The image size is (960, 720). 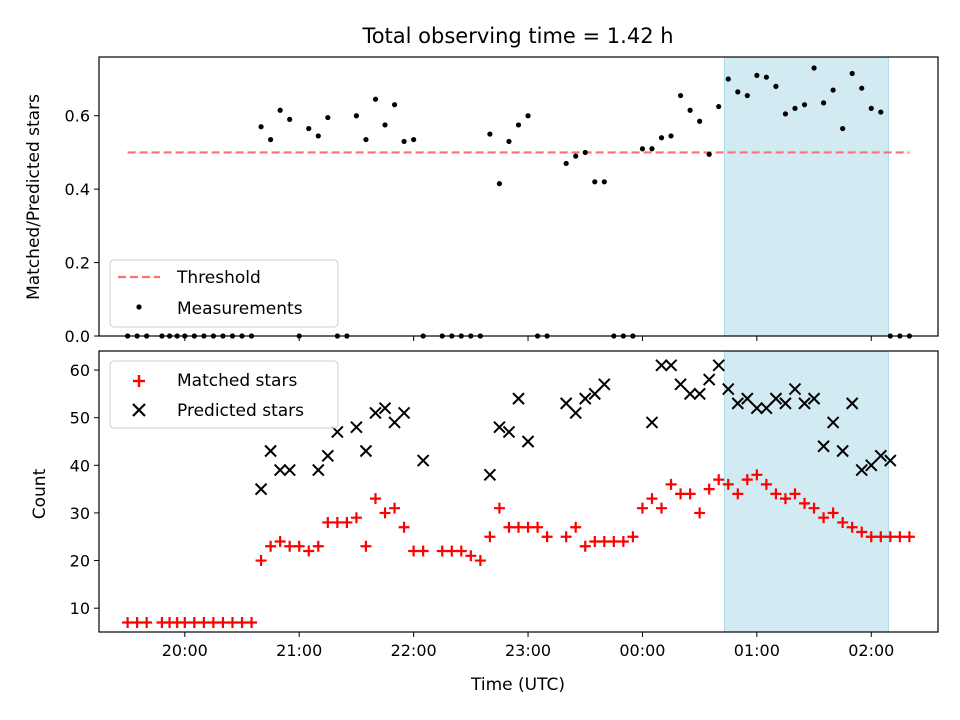 I want to click on shaded-interval, so click(x=806, y=491).